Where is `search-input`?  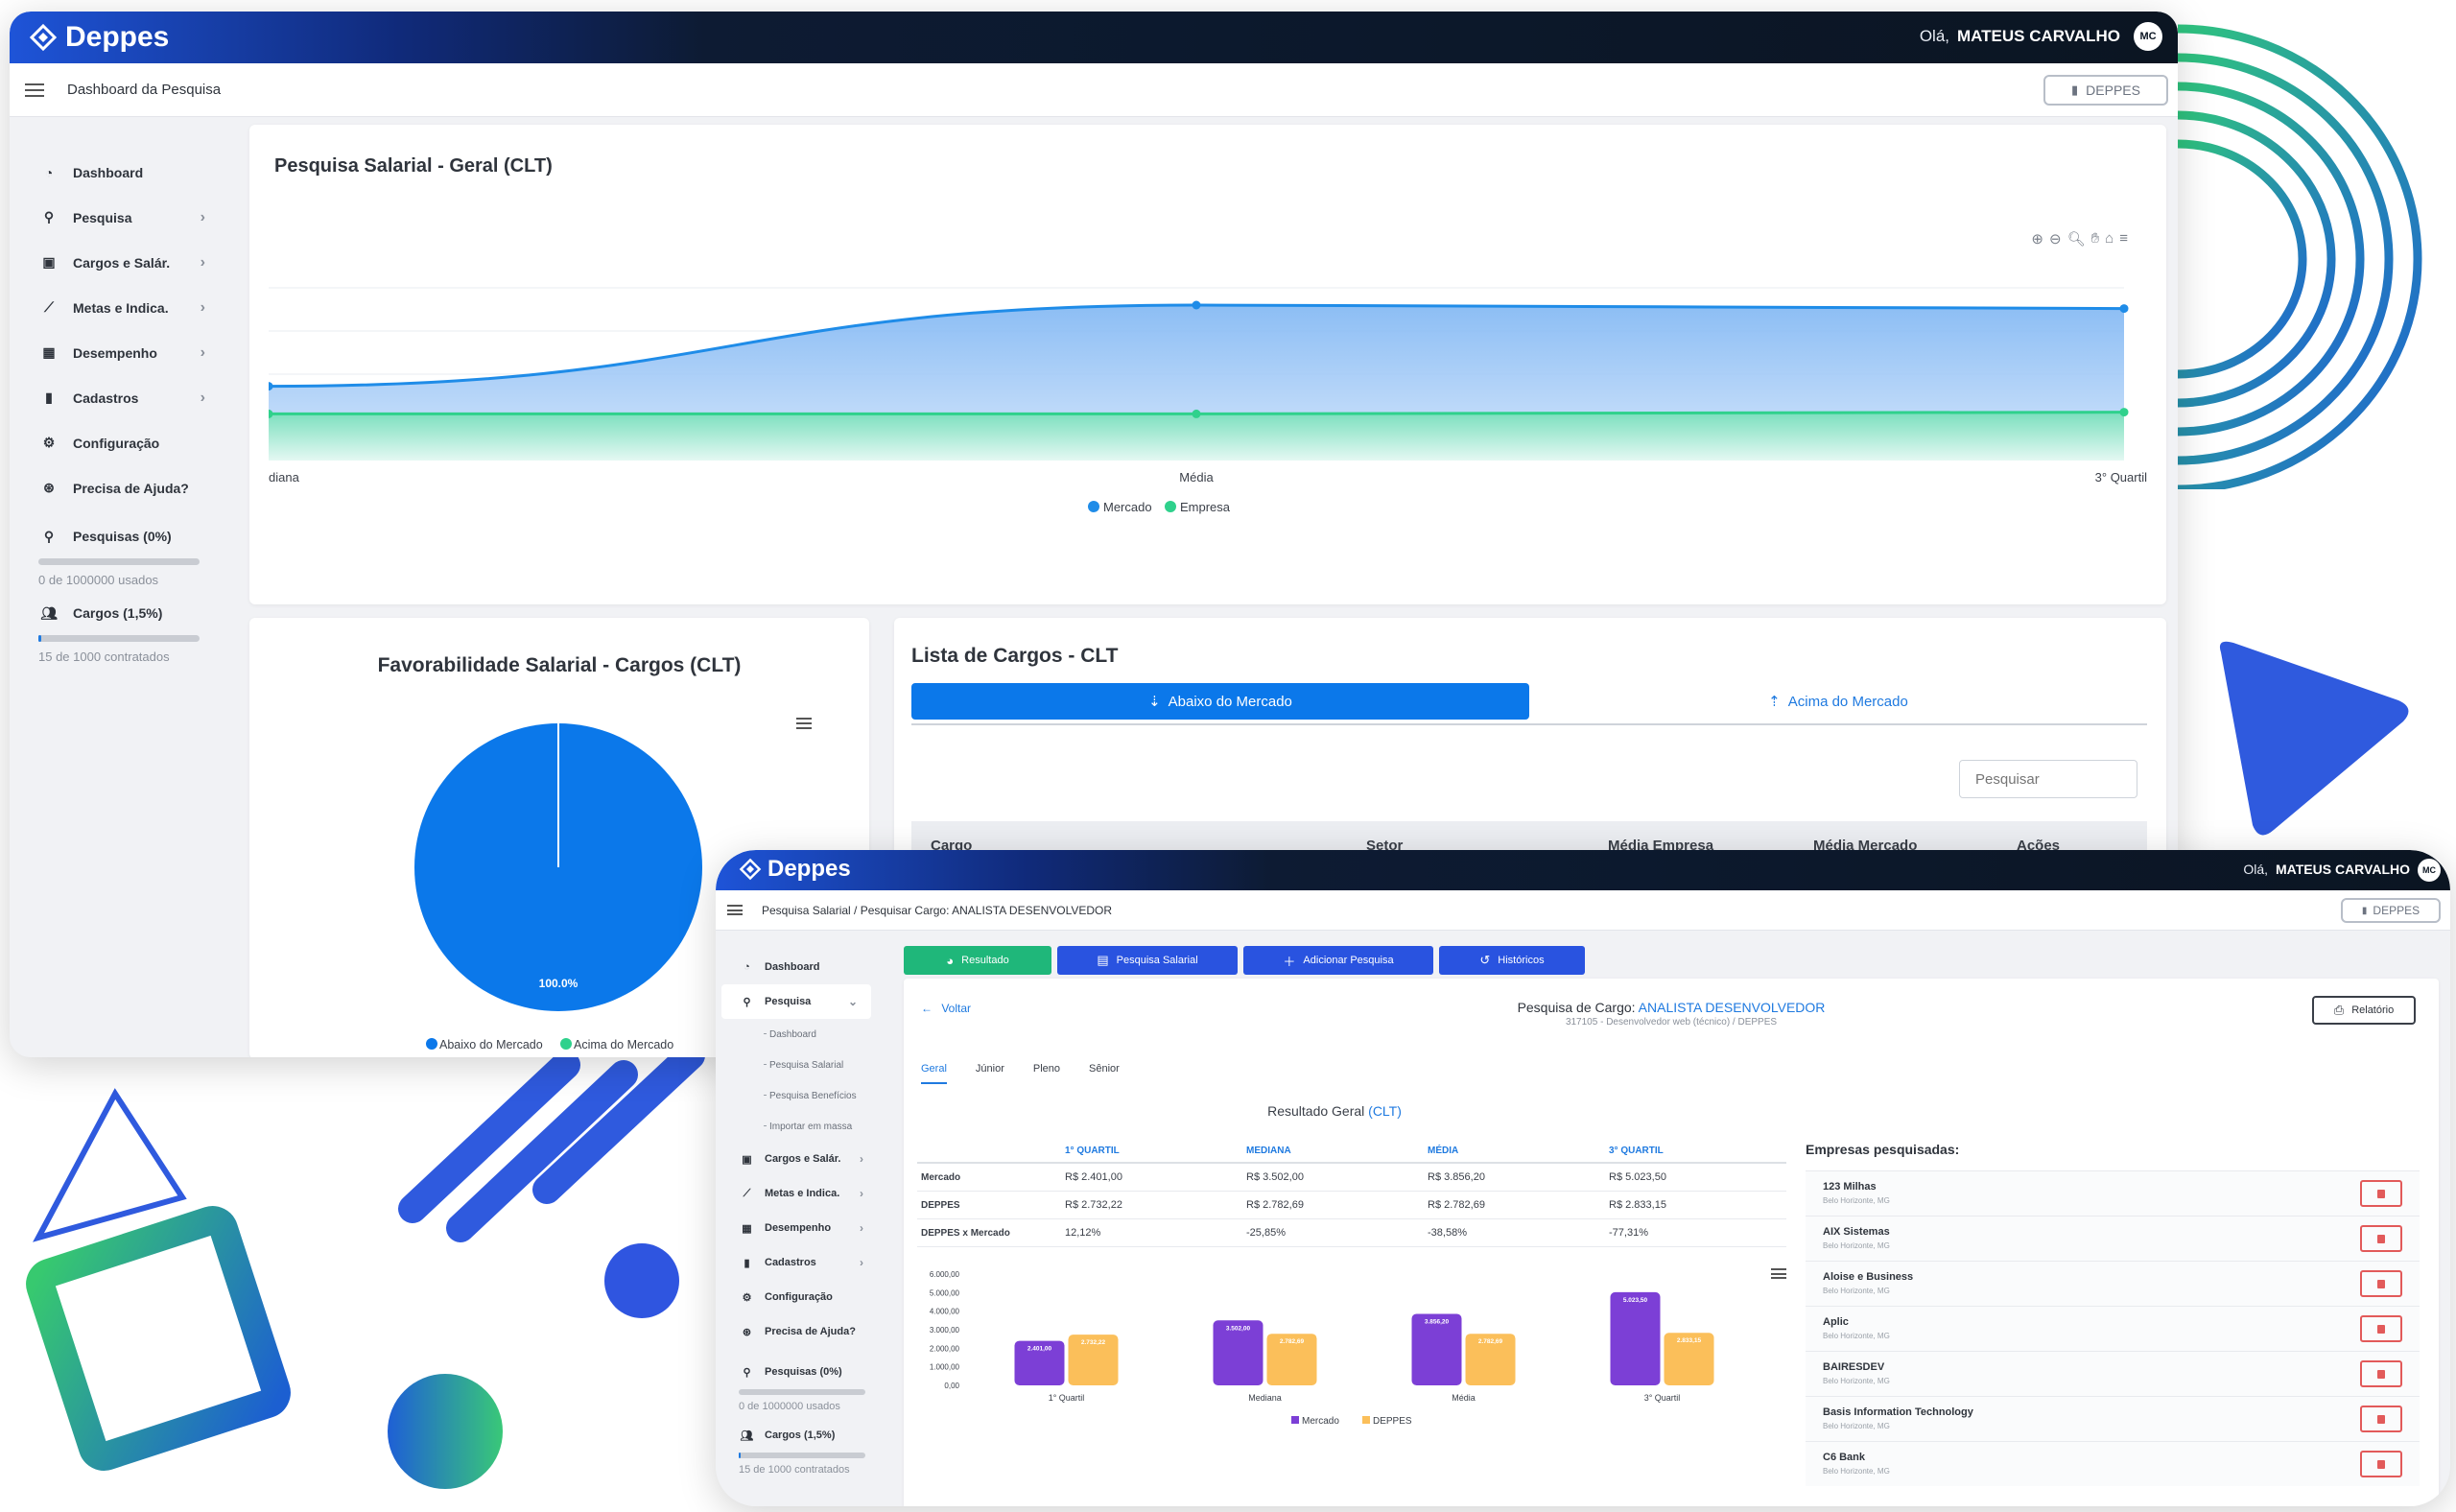
search-input is located at coordinates (2048, 779).